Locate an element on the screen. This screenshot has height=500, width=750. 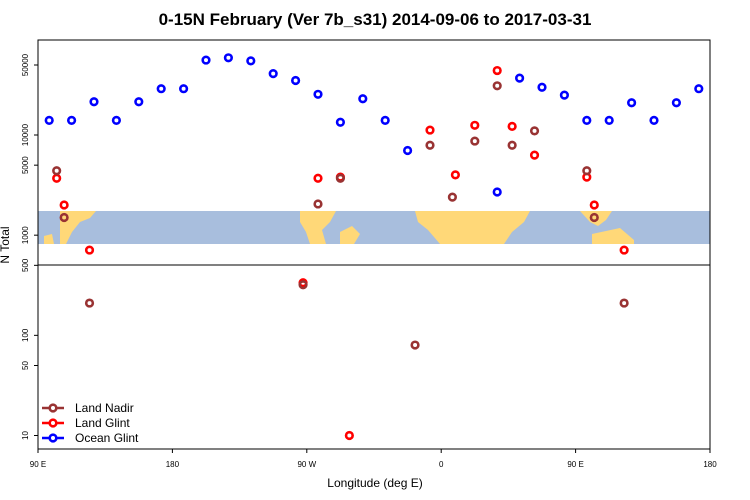
y-tick-label-6: 10000 is located at coordinates (25, 134).